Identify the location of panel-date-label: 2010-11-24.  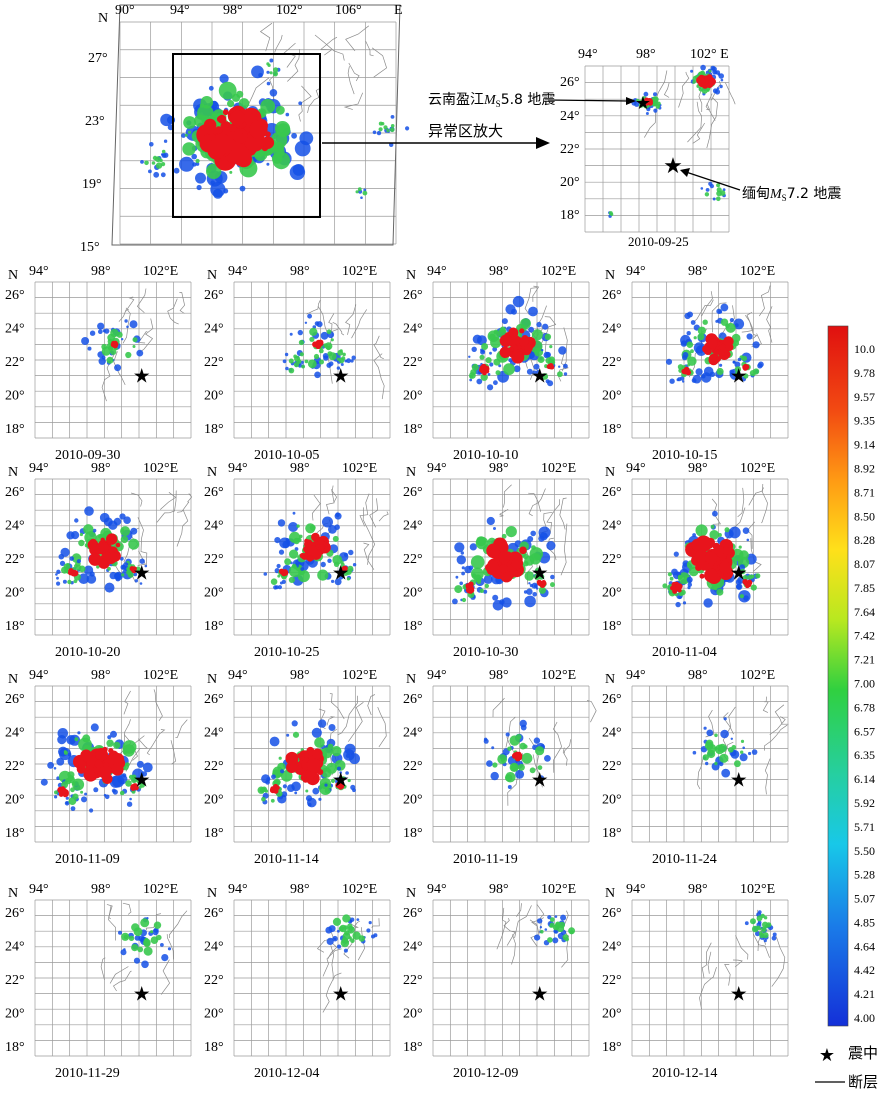
(684, 859).